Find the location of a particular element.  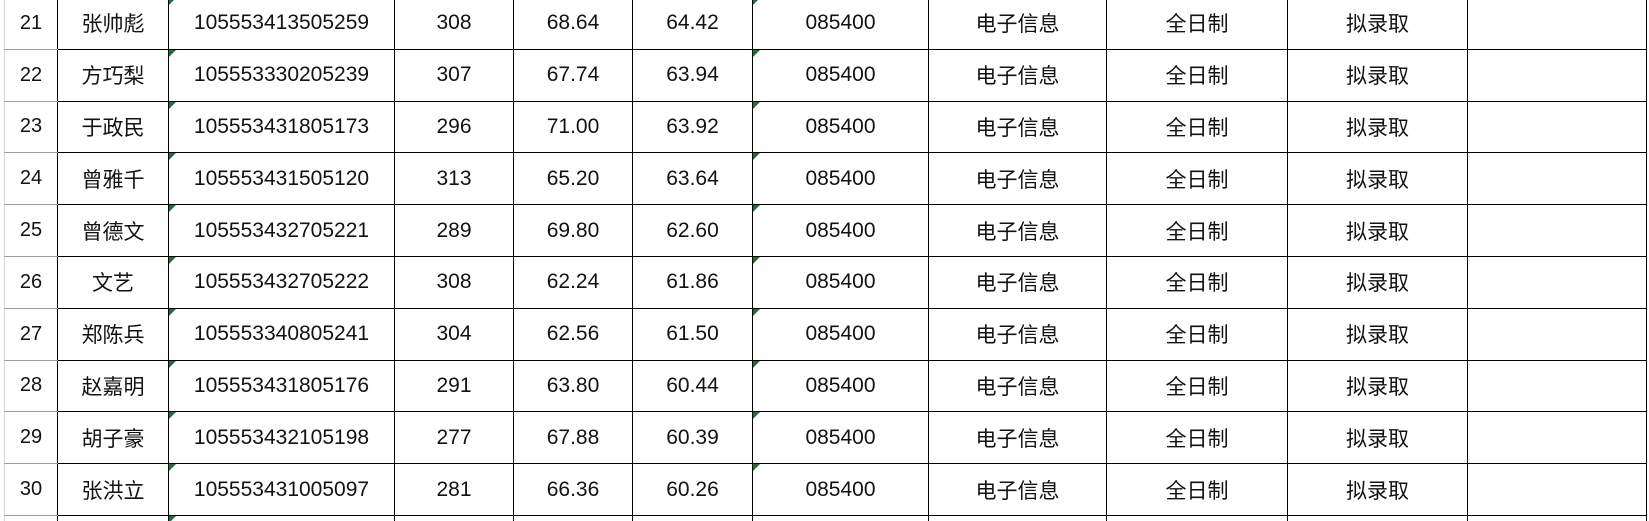

cell-name: 文艺 is located at coordinates (113, 282).